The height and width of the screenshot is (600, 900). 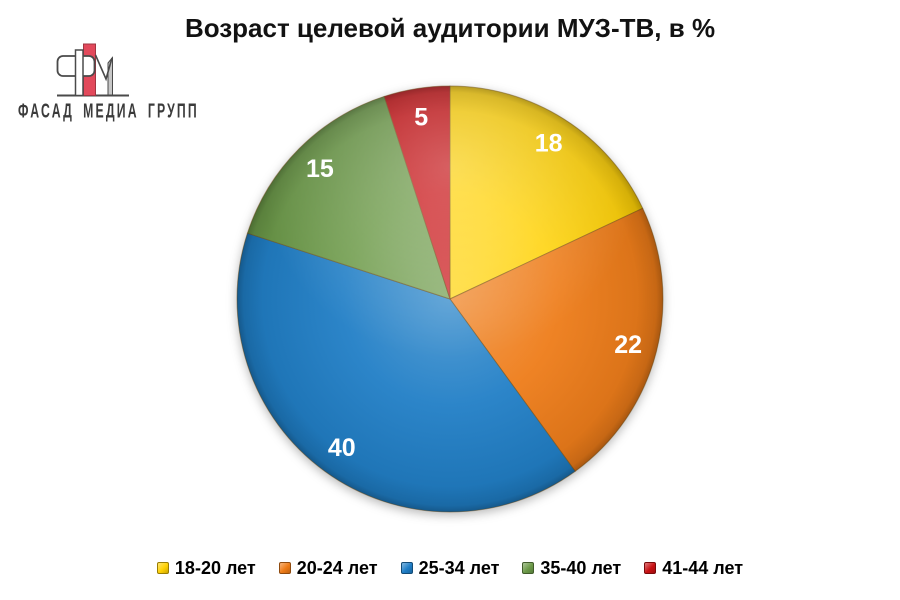 I want to click on pie-value-label-0: 18, so click(x=549, y=144).